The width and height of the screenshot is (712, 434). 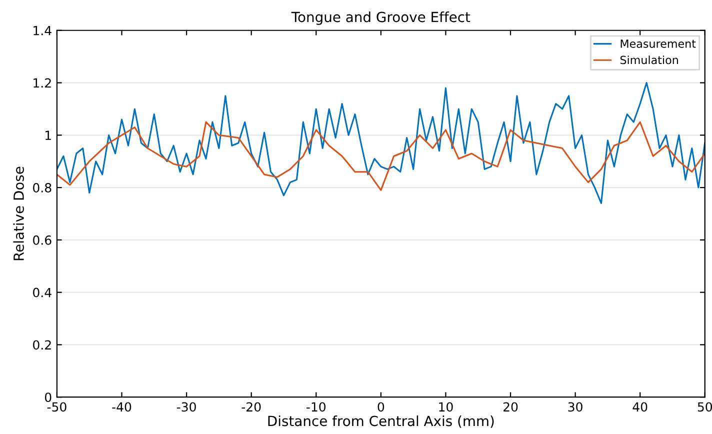 What do you see at coordinates (42, 293) in the screenshot?
I see `y-tick-label: 0.4` at bounding box center [42, 293].